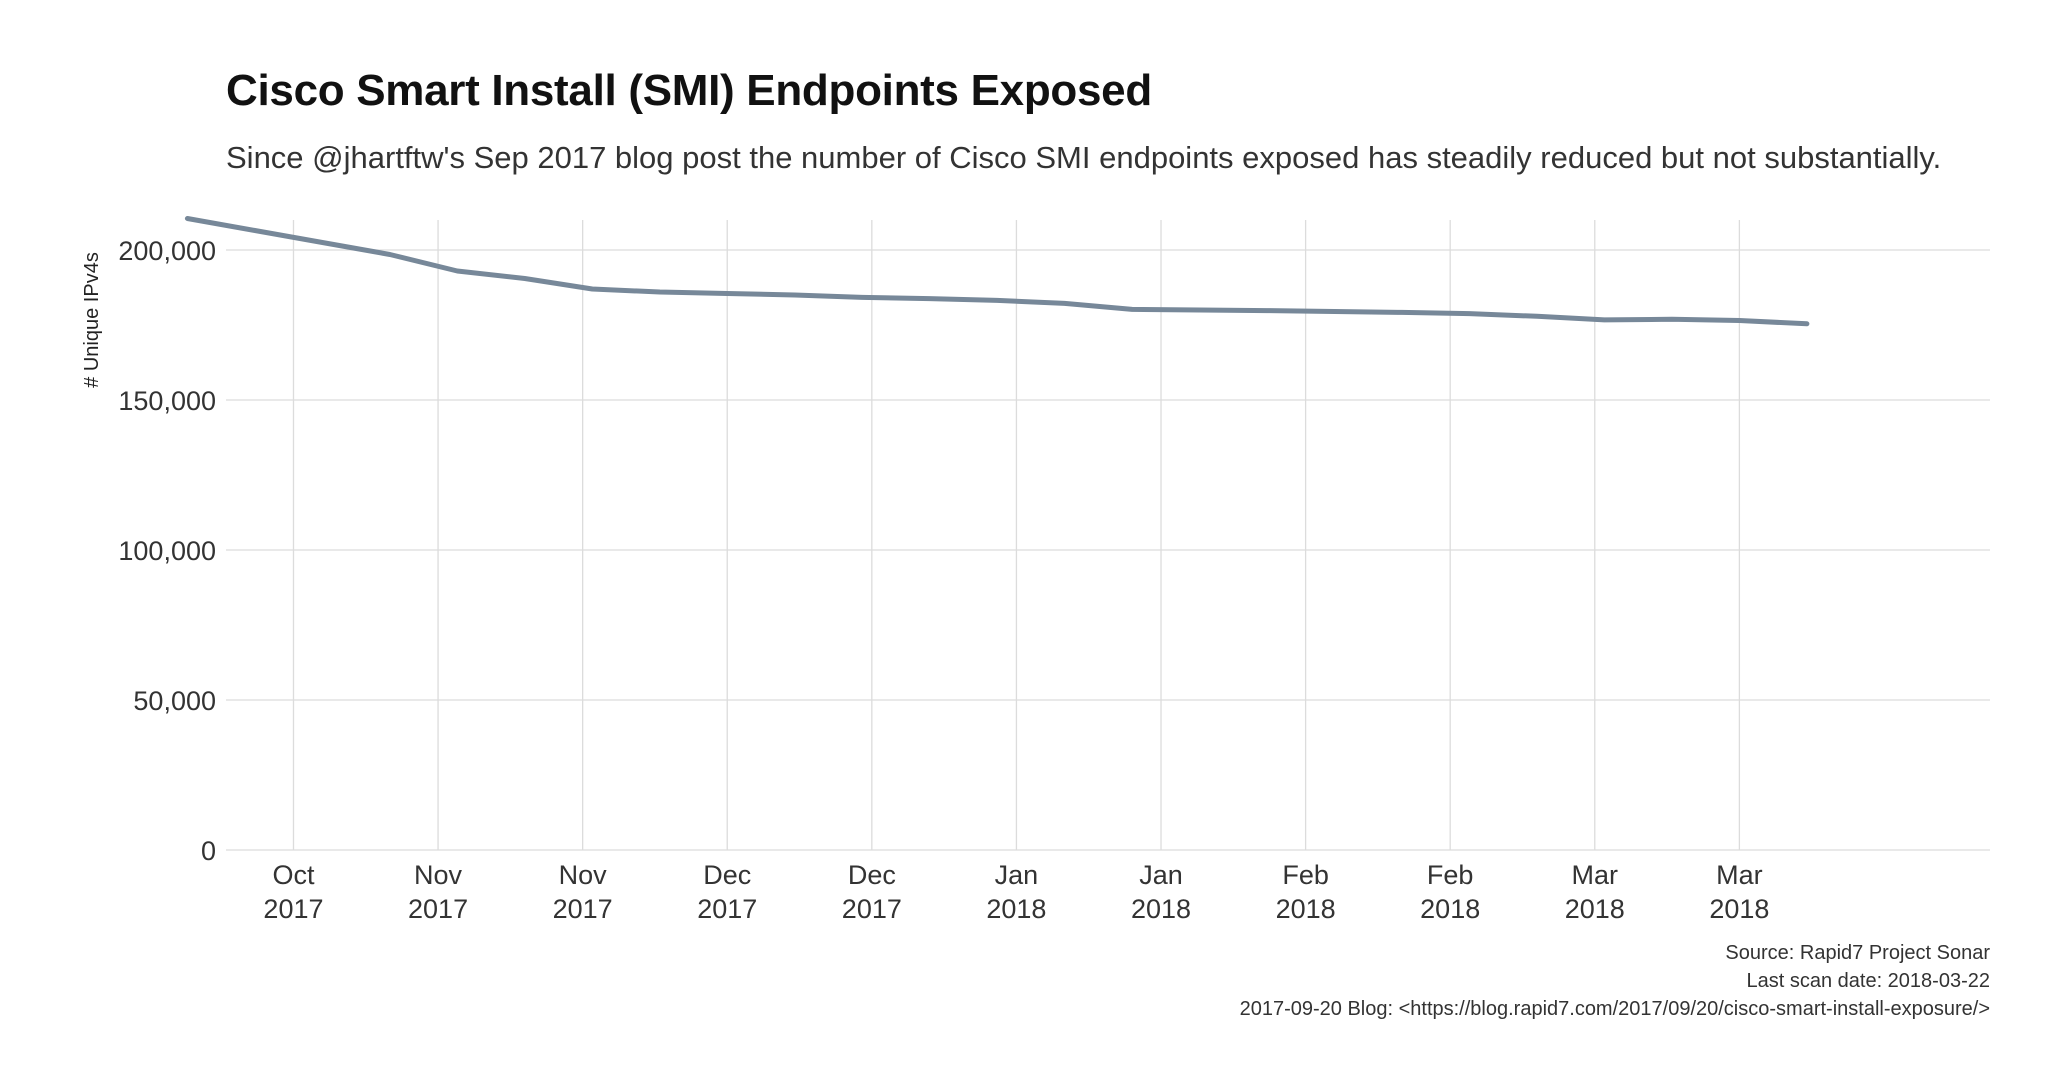 The image size is (2048, 1090). Describe the element at coordinates (208, 851) in the screenshot. I see `y-tick-label: 0` at that location.